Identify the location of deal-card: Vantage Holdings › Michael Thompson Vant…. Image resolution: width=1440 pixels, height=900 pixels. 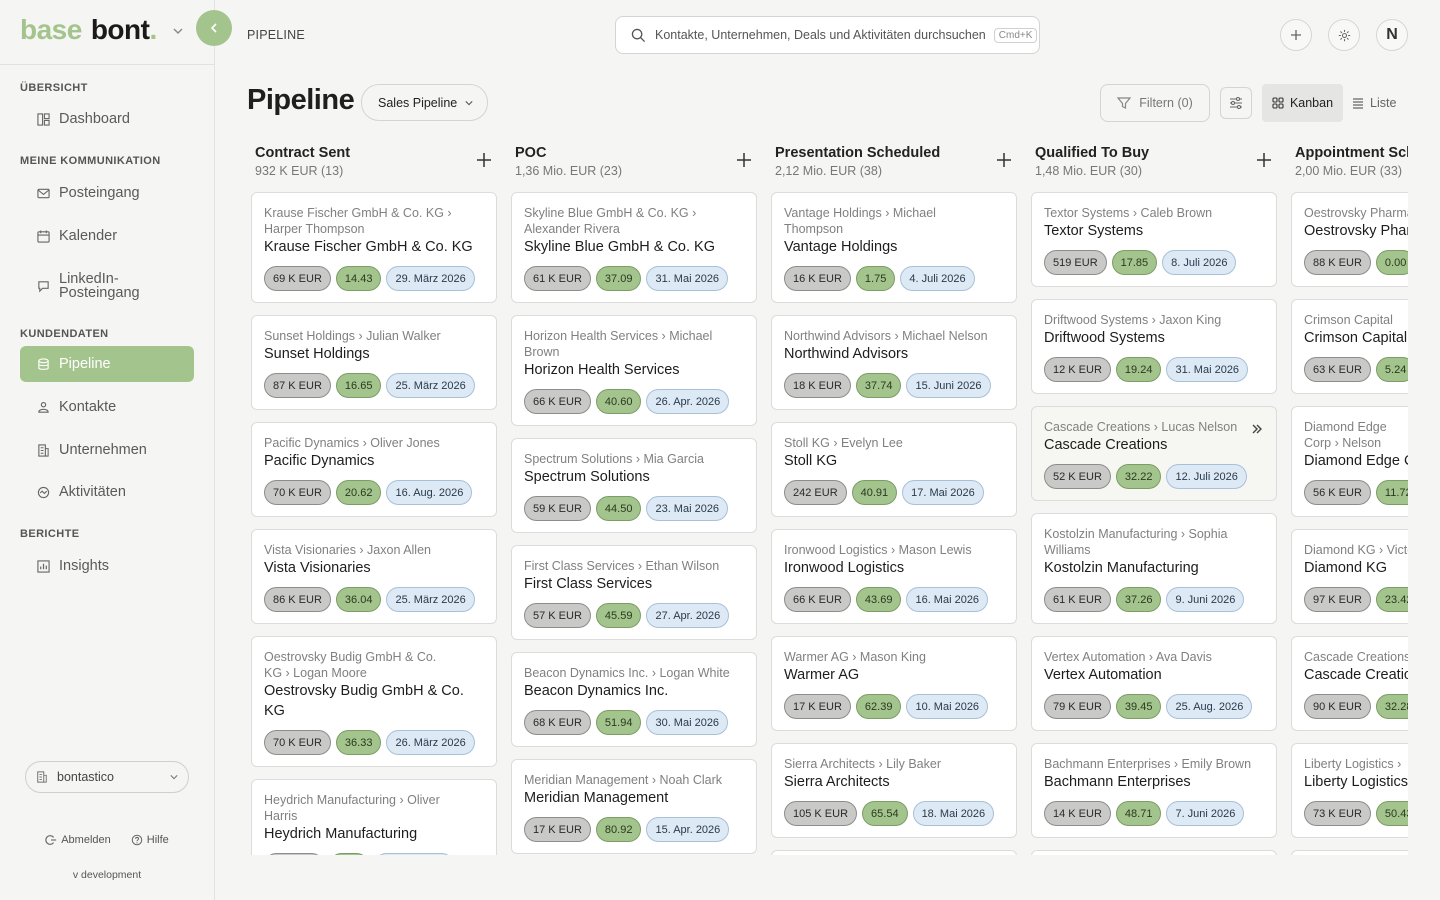
(894, 247).